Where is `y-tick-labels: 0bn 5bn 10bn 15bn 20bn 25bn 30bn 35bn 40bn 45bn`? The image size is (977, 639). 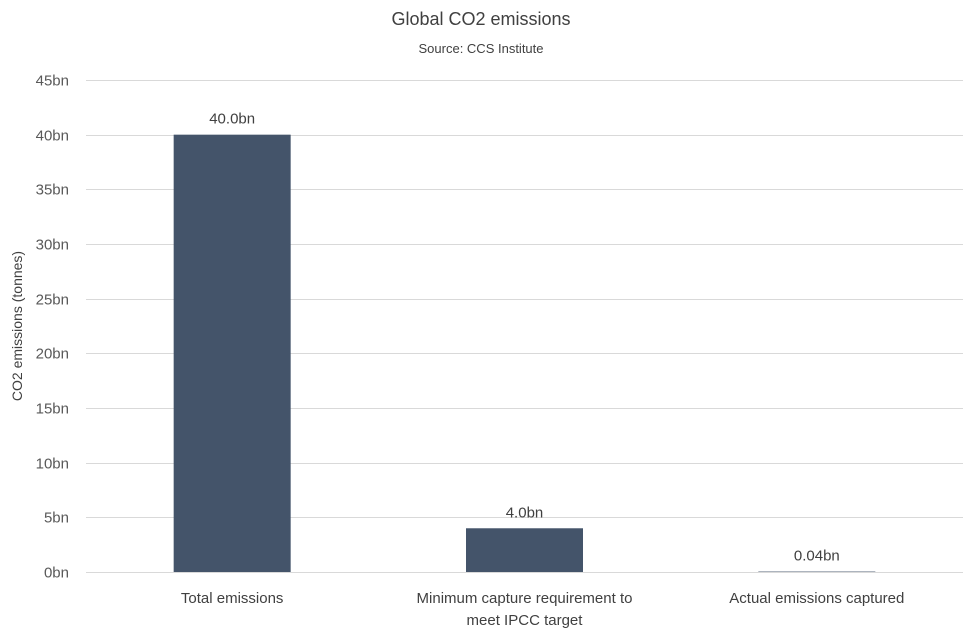 y-tick-labels: 0bn 5bn 10bn 15bn 20bn 25bn 30bn 35bn 40bn 45bn is located at coordinates (52, 327).